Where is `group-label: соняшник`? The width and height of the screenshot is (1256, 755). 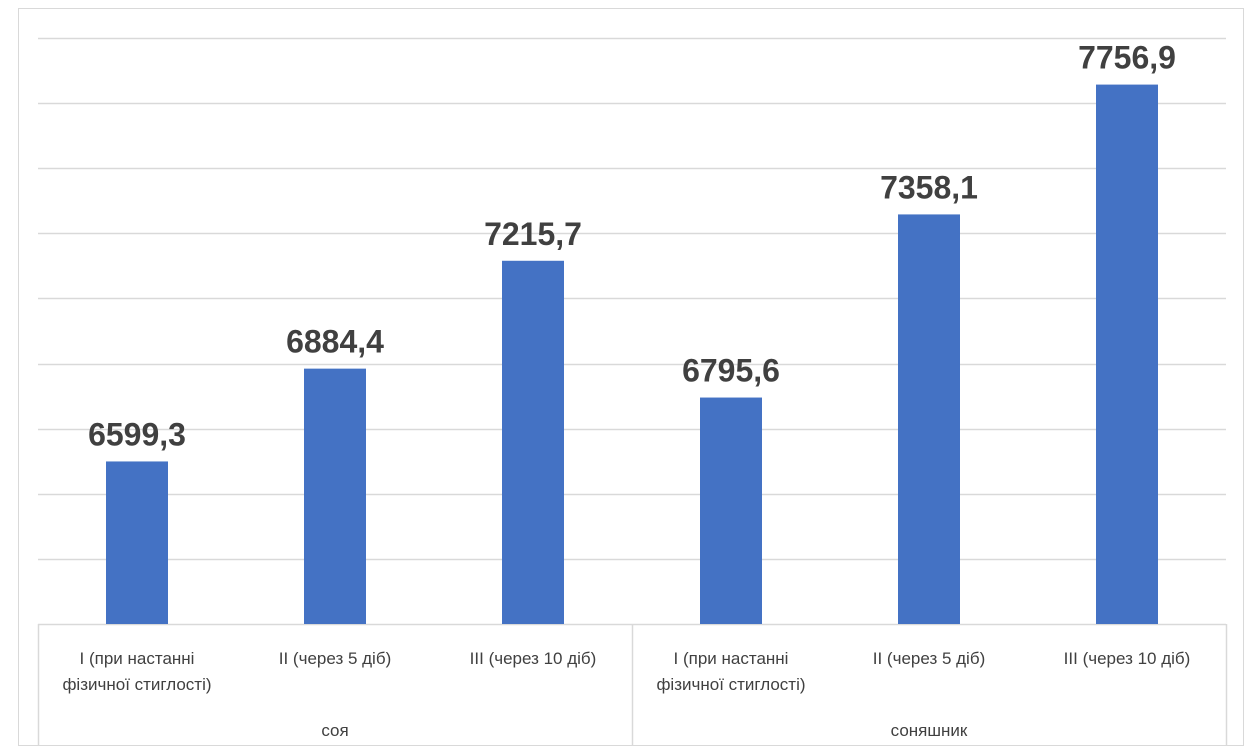 group-label: соняшник is located at coordinates (929, 730).